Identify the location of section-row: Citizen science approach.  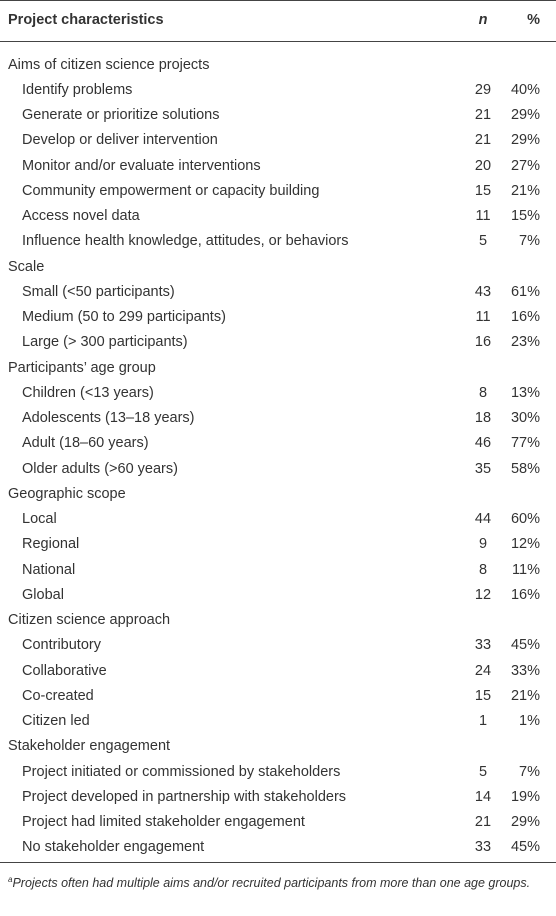
(278, 620).